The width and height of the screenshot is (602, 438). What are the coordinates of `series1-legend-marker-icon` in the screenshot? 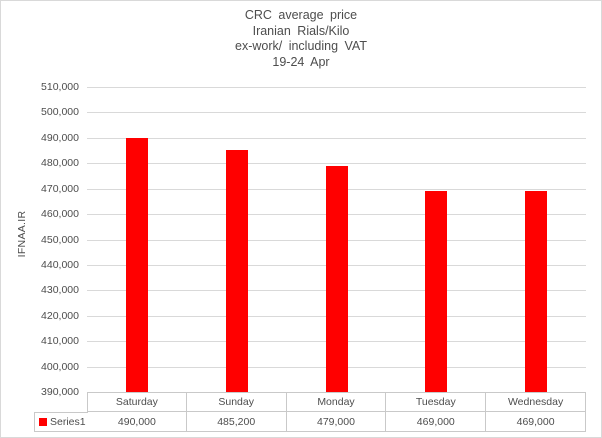 It's located at (43, 422).